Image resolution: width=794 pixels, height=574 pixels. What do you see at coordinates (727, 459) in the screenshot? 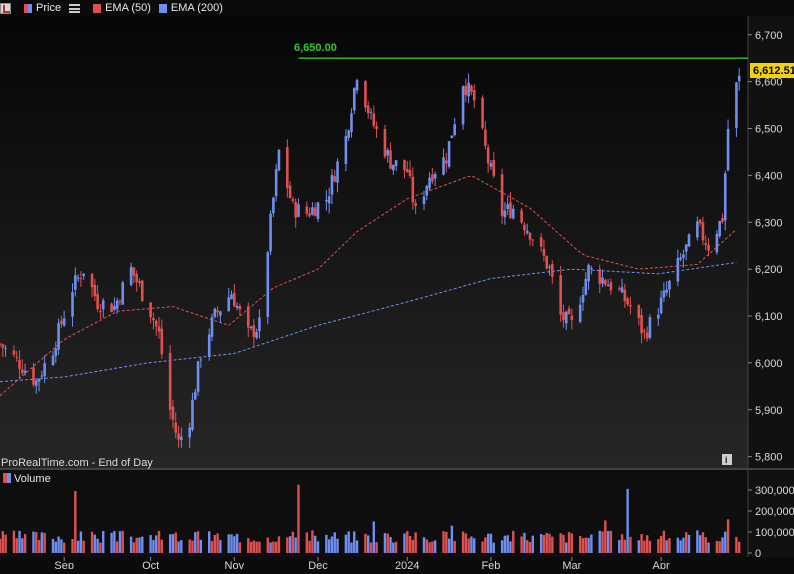
I see `info-icon: i` at bounding box center [727, 459].